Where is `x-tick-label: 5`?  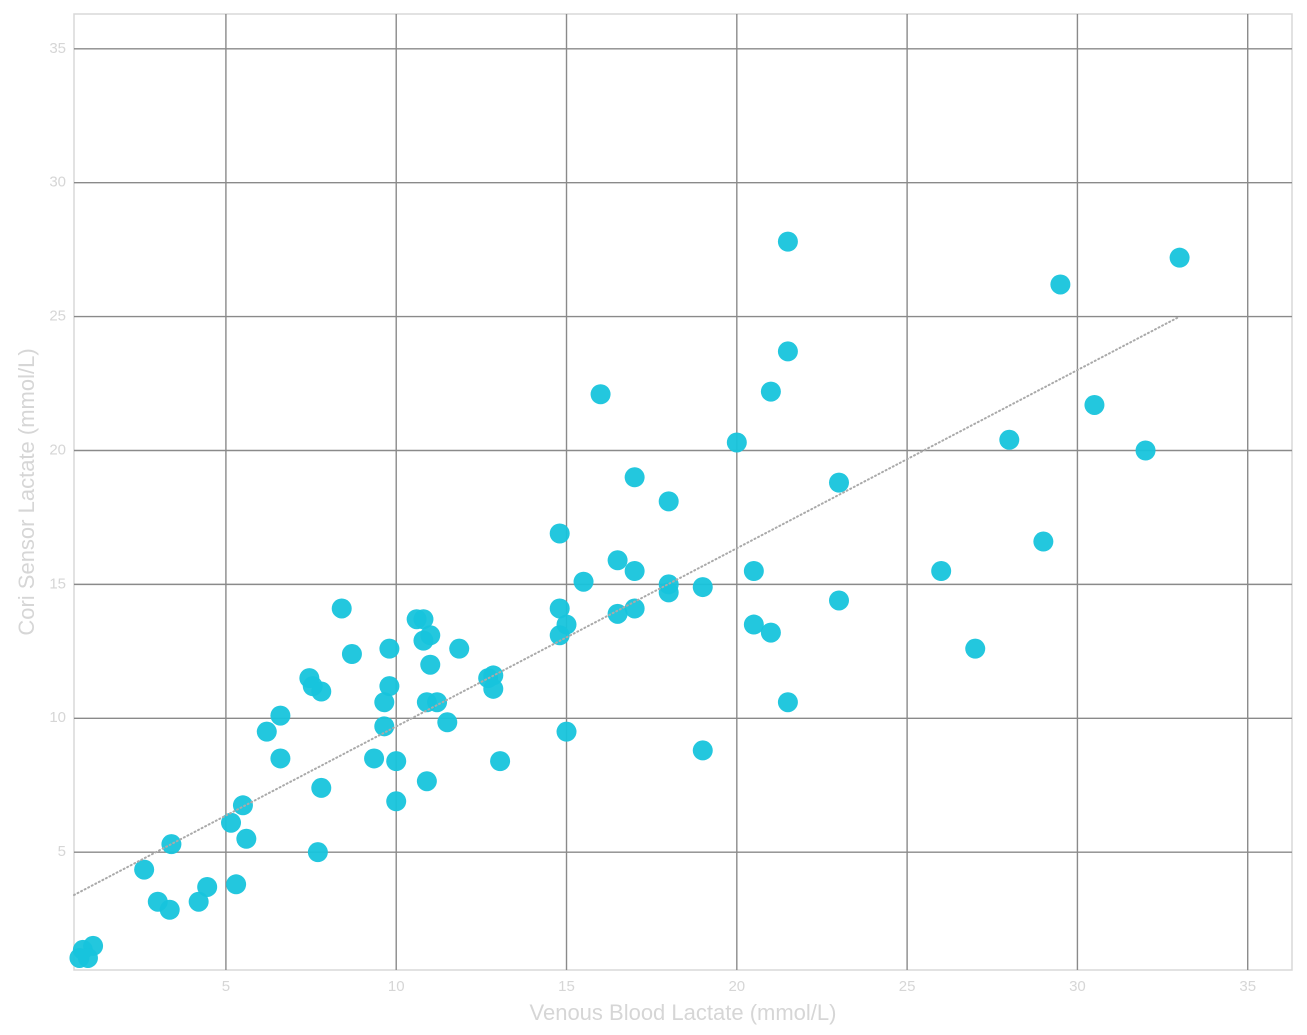 x-tick-label: 5 is located at coordinates (226, 986).